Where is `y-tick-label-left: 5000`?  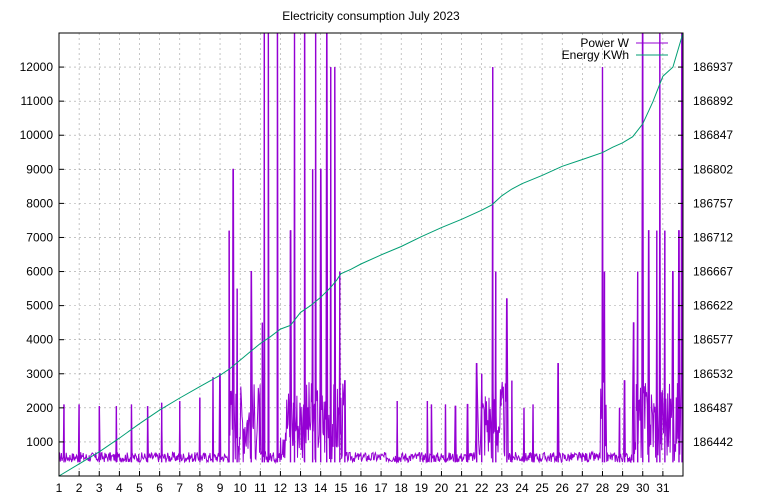 y-tick-label-left: 5000 is located at coordinates (39, 306).